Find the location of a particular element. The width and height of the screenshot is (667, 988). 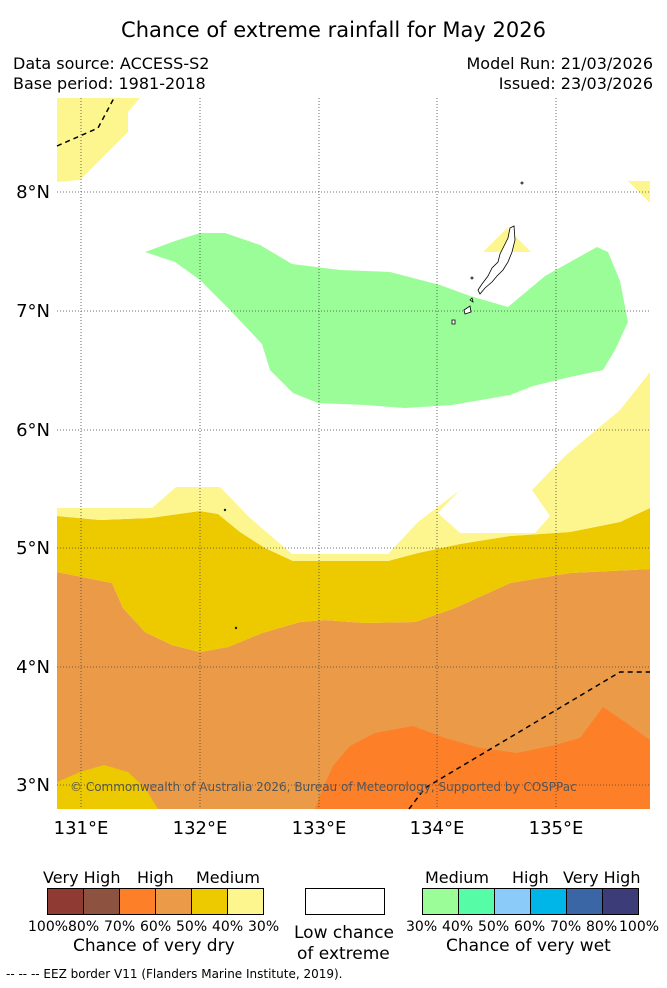

latitude-labels: 8°N 7°N 6°N 5°N 4°N 3°N is located at coordinates (33, 489).